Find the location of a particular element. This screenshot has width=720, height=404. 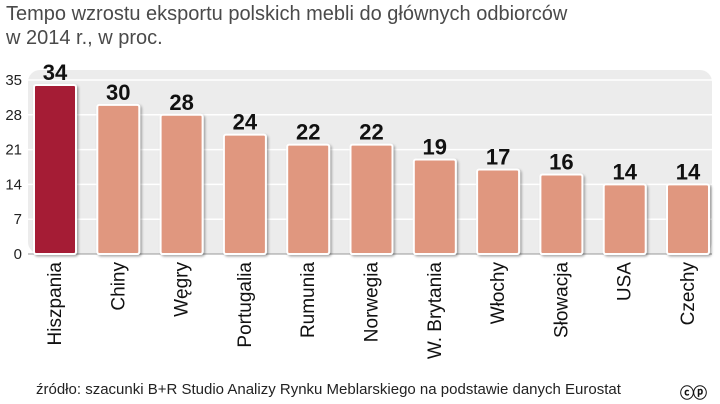

bar-chiny is located at coordinates (118, 179).